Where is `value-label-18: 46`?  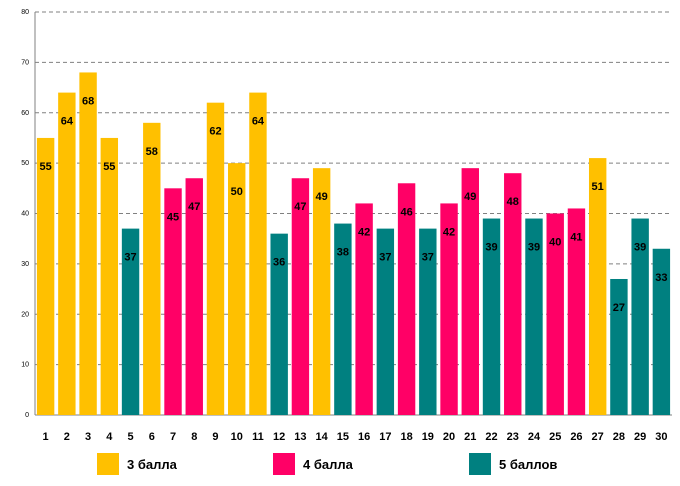
value-label-18: 46 is located at coordinates (406, 212).